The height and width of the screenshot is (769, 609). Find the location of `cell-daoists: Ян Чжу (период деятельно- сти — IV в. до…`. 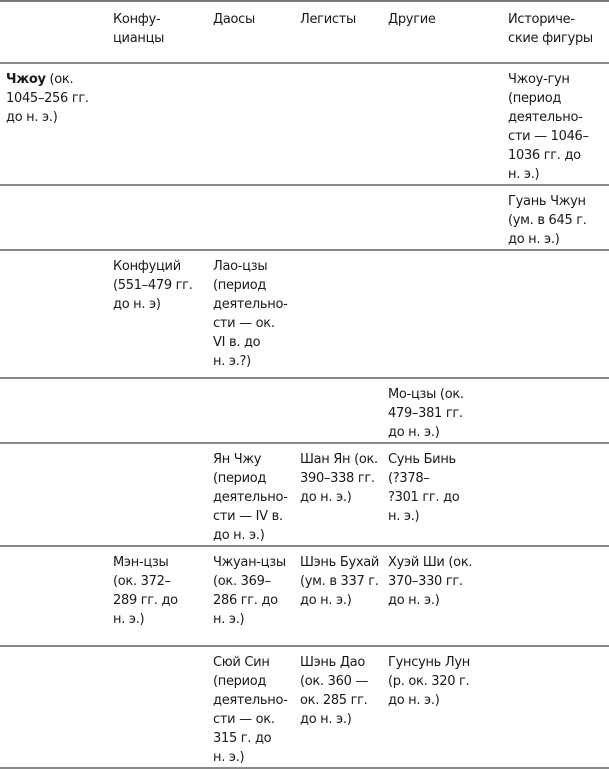

cell-daoists: Ян Чжу (период деятельно- сти — IV в. до… is located at coordinates (250, 497).